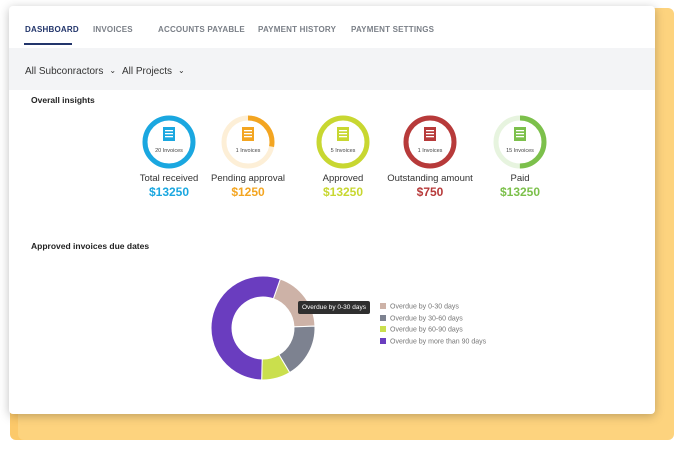 The height and width of the screenshot is (450, 684). I want to click on project-filter-label: All Projects, so click(147, 71).